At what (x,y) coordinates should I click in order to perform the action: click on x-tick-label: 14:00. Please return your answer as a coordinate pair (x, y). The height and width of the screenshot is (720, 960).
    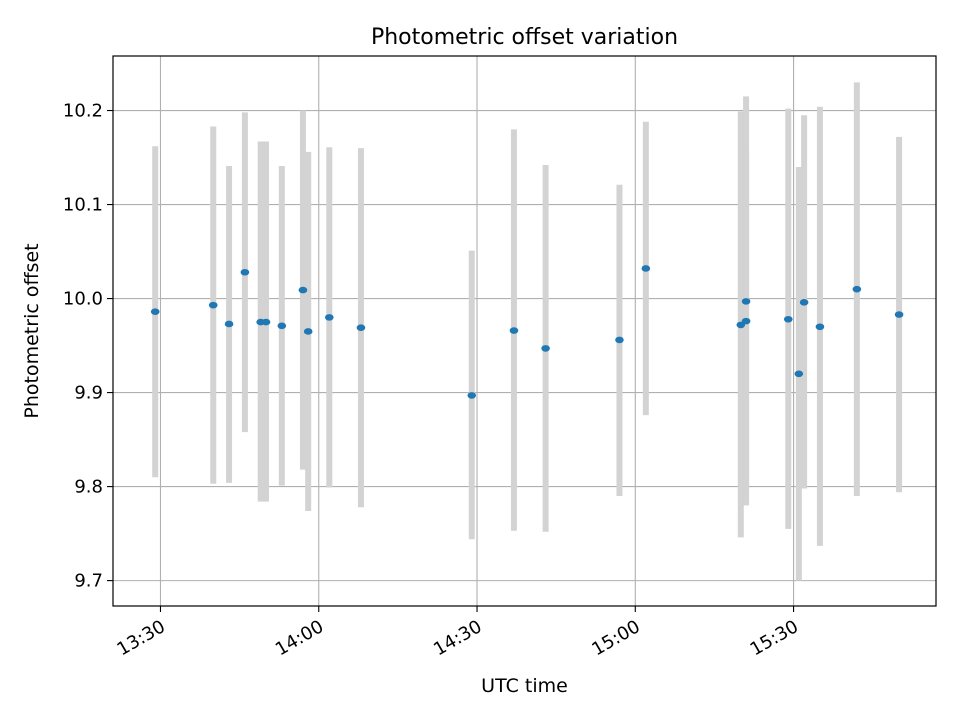
    Looking at the image, I should click on (299, 638).